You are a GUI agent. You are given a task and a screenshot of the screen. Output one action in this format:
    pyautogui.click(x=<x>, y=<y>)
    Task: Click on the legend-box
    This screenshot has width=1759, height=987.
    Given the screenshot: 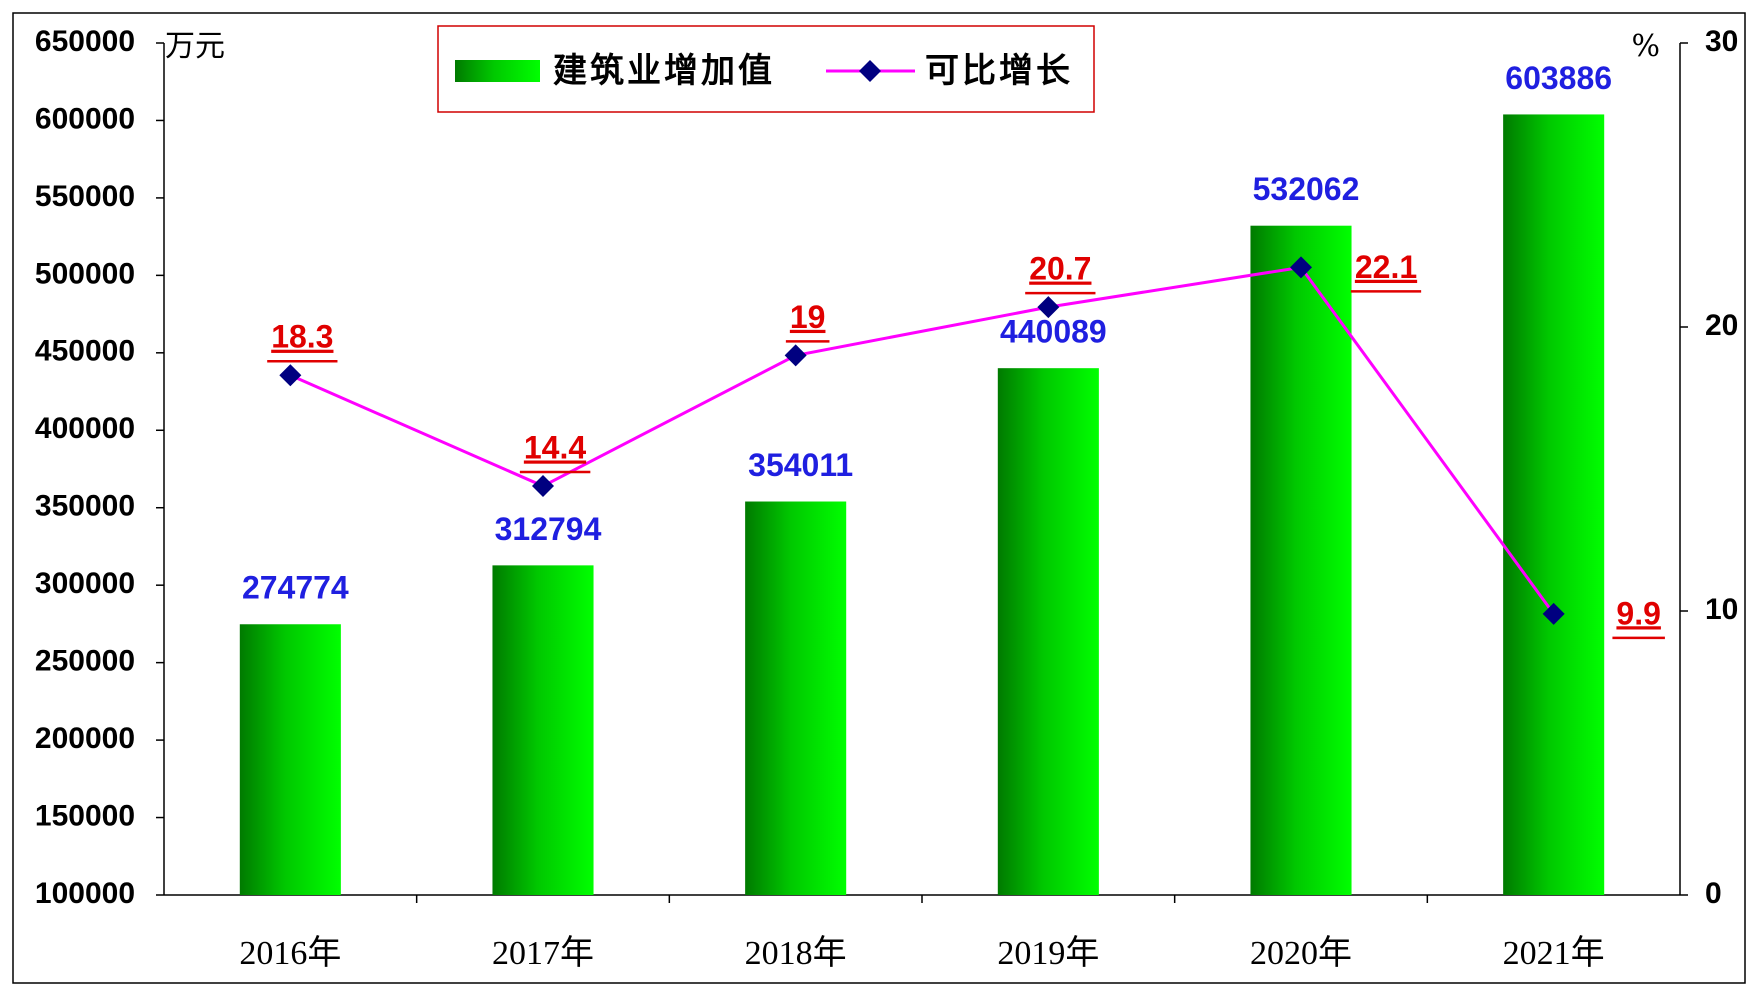 What is the action you would take?
    pyautogui.click(x=766, y=69)
    